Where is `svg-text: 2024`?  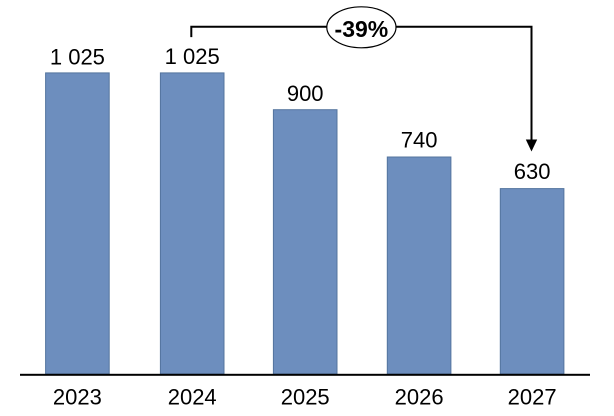
svg-text: 2024 is located at coordinates (192, 397).